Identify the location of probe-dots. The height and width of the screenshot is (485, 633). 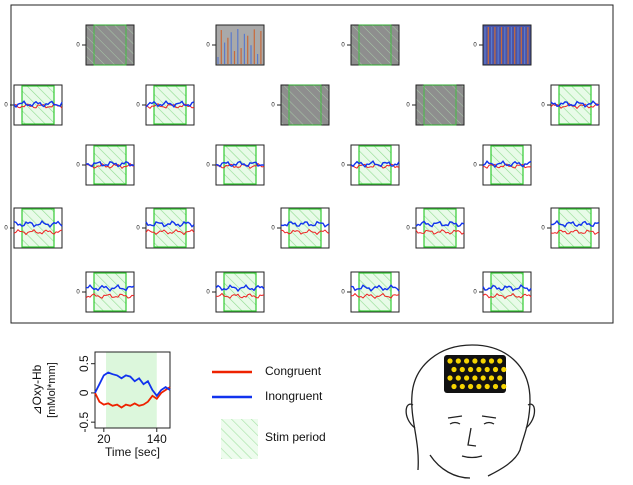
(477, 374).